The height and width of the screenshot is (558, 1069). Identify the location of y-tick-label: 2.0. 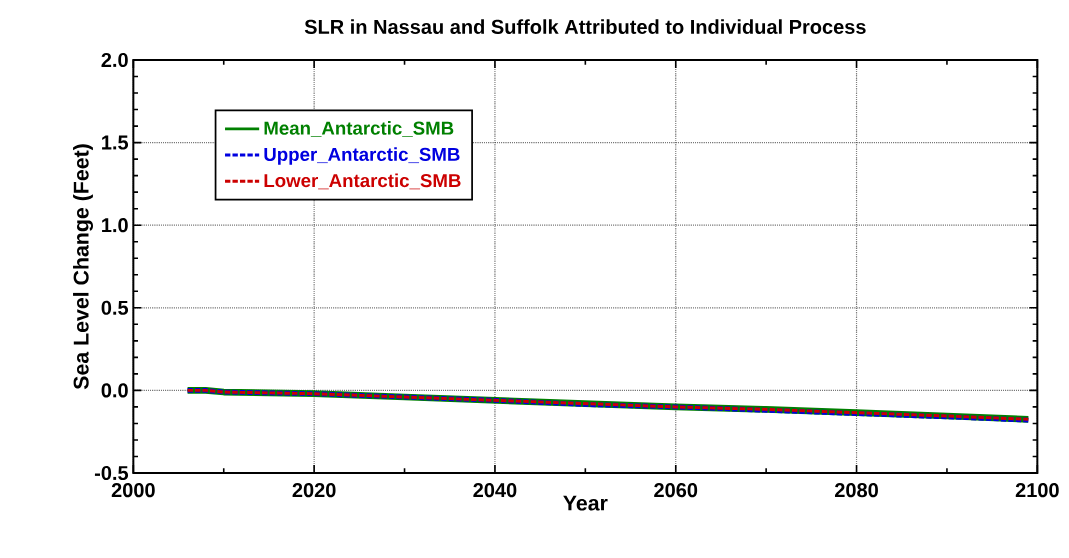
(114, 60).